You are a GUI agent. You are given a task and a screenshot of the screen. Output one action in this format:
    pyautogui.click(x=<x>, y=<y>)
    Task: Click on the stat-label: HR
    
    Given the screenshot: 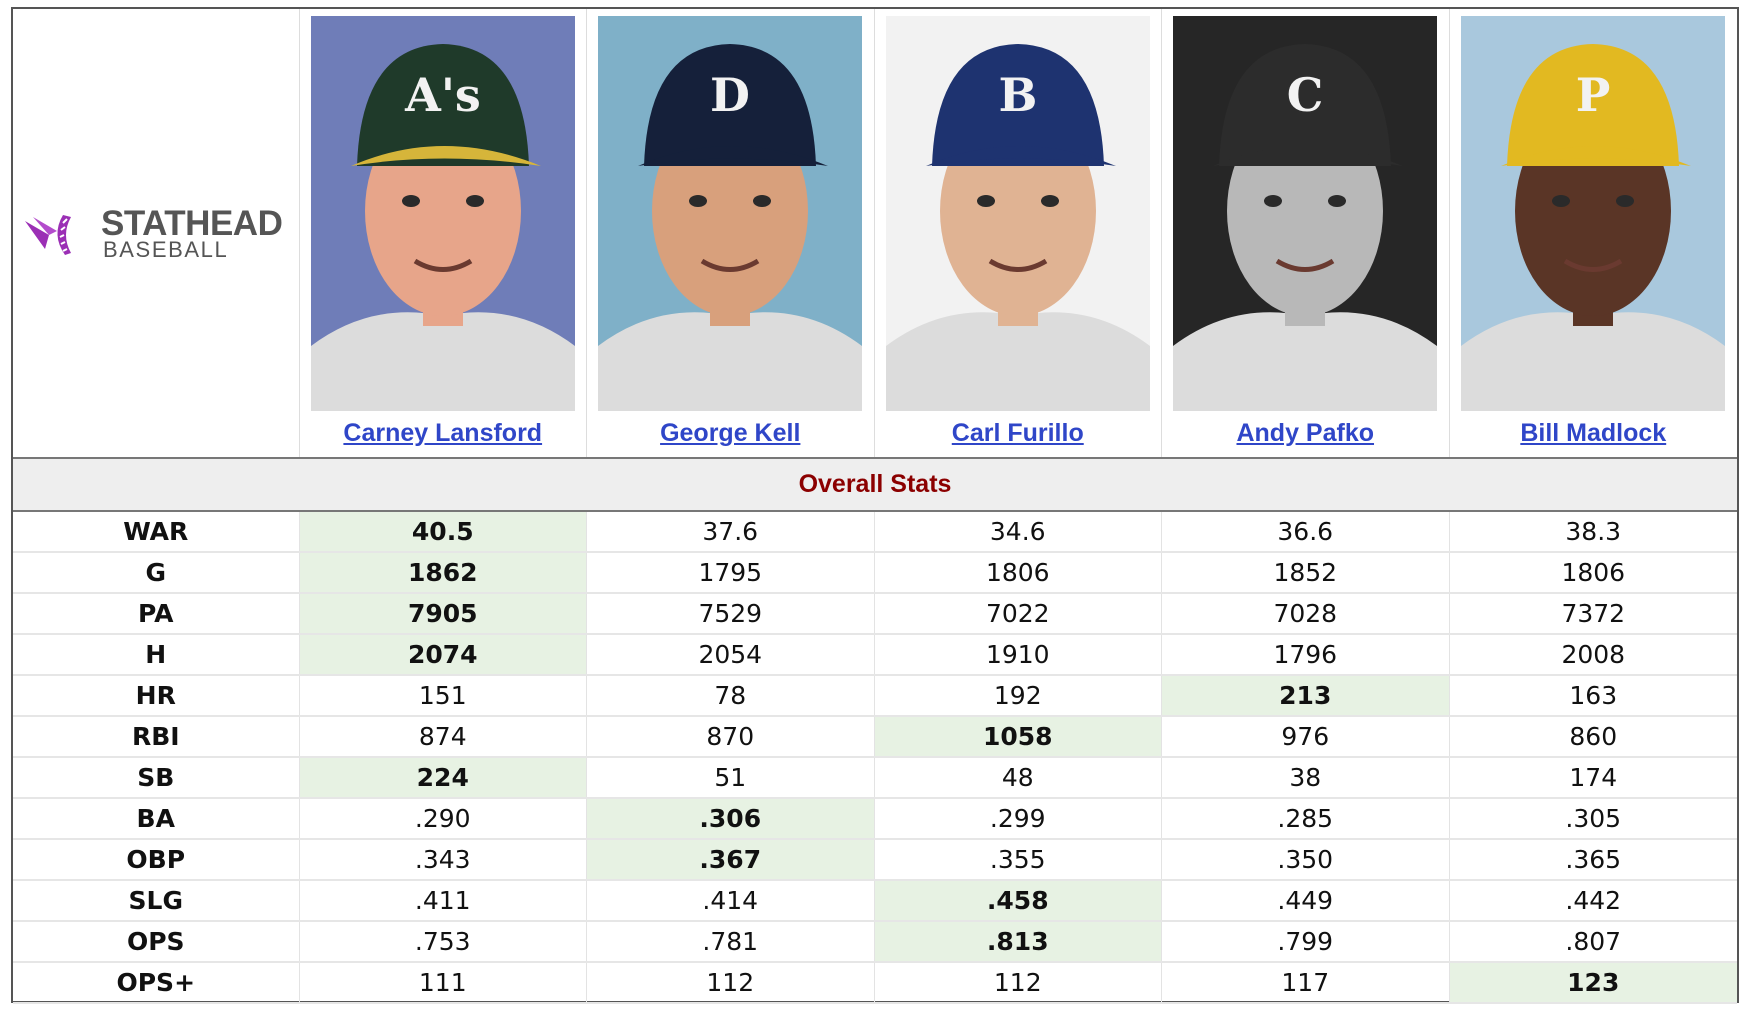 What is the action you would take?
    pyautogui.click(x=156, y=695)
    